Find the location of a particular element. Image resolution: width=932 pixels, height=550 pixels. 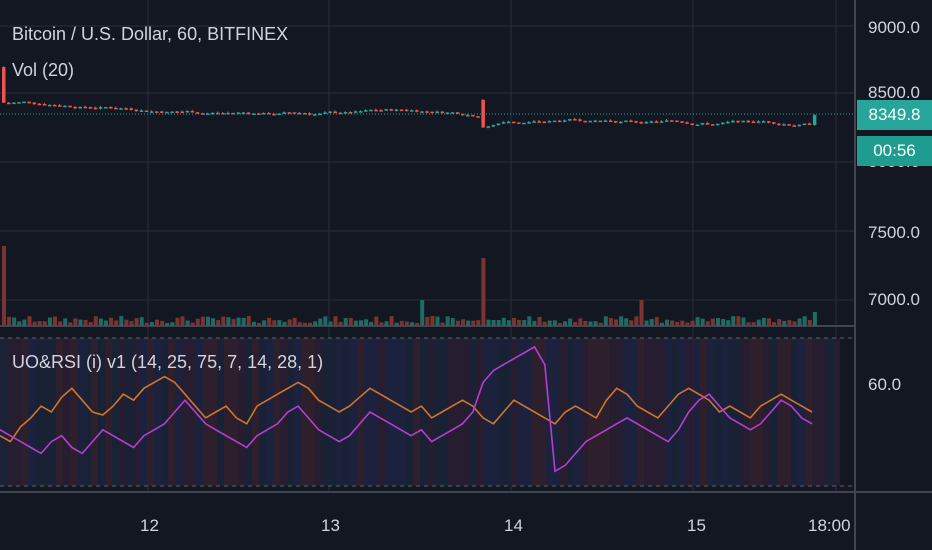

price-tick-7500: 7500.0 is located at coordinates (894, 232).